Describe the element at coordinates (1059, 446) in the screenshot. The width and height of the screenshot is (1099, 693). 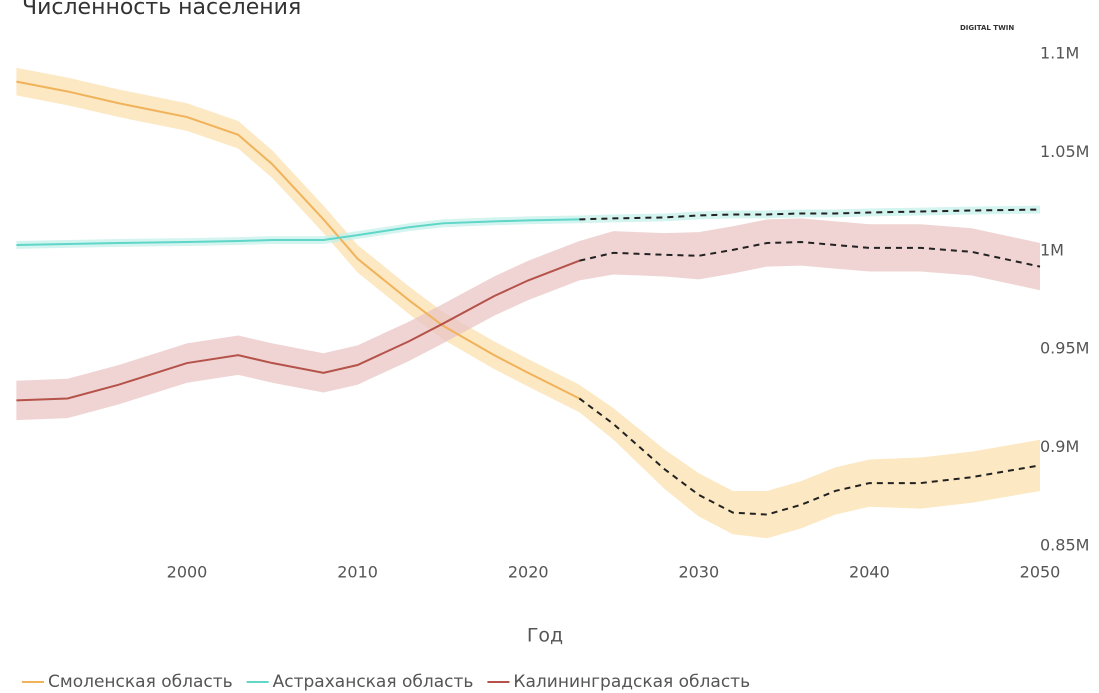
I see `y-tick-label: 0.9M` at that location.